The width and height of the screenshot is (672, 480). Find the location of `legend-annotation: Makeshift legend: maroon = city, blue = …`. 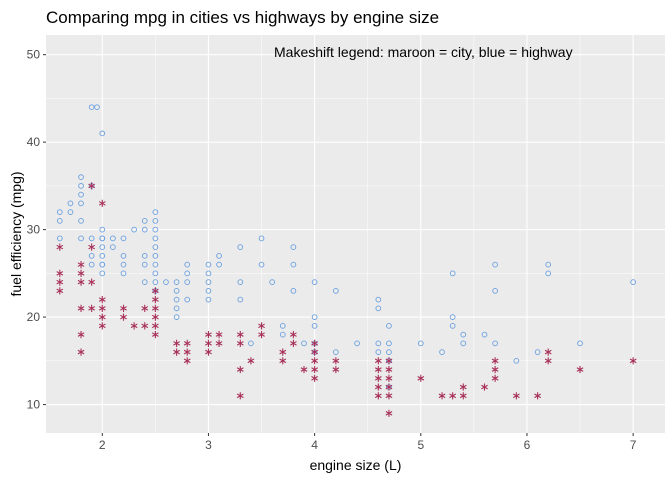

legend-annotation: Makeshift legend: maroon = city, blue = … is located at coordinates (423, 52).